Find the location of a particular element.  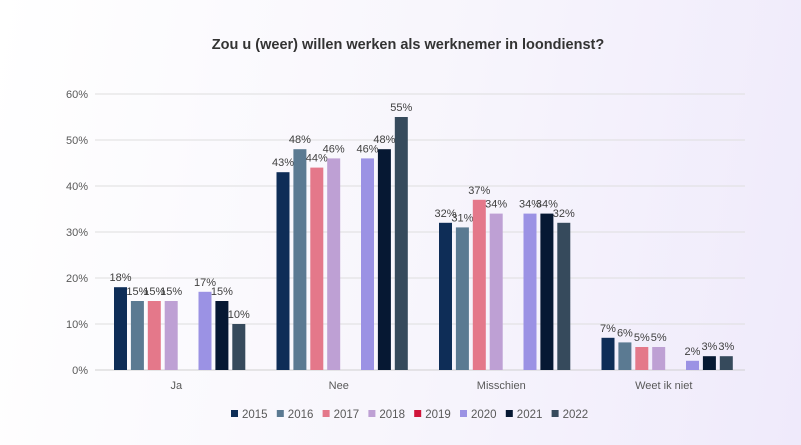

legend-swatch-2022 is located at coordinates (555, 413).